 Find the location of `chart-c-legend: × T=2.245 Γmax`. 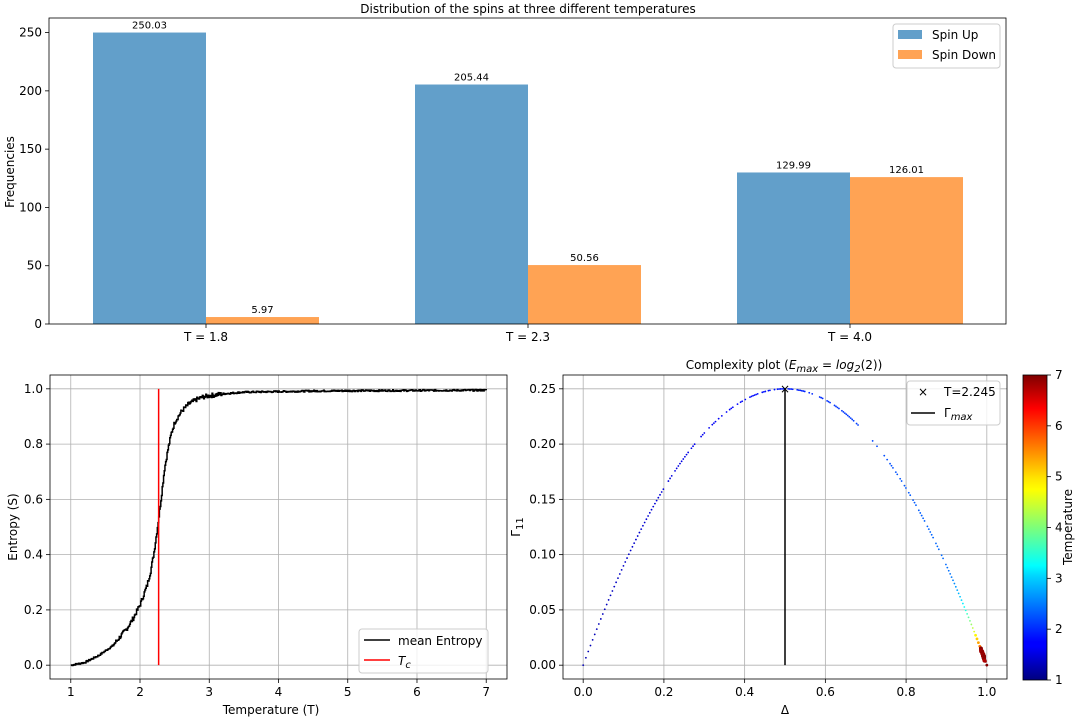

chart-c-legend: × T=2.245 Γmax is located at coordinates (953, 403).